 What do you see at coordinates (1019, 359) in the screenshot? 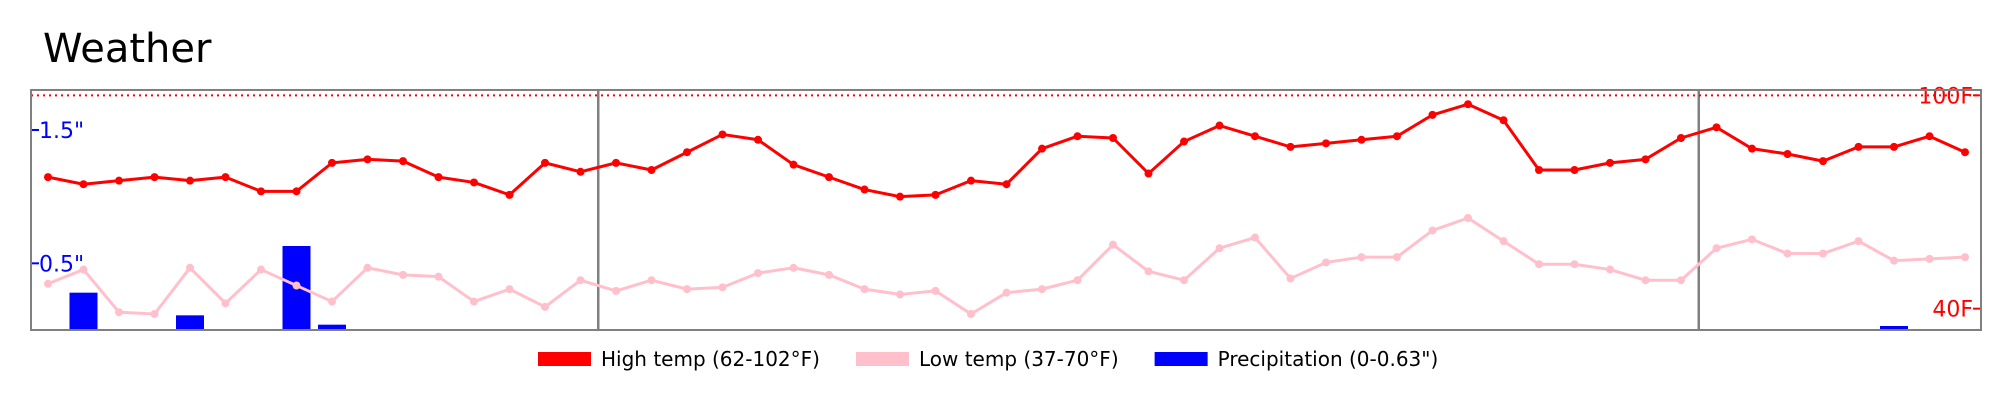
I see `legend-label: Low temp (37-70°F)` at bounding box center [1019, 359].